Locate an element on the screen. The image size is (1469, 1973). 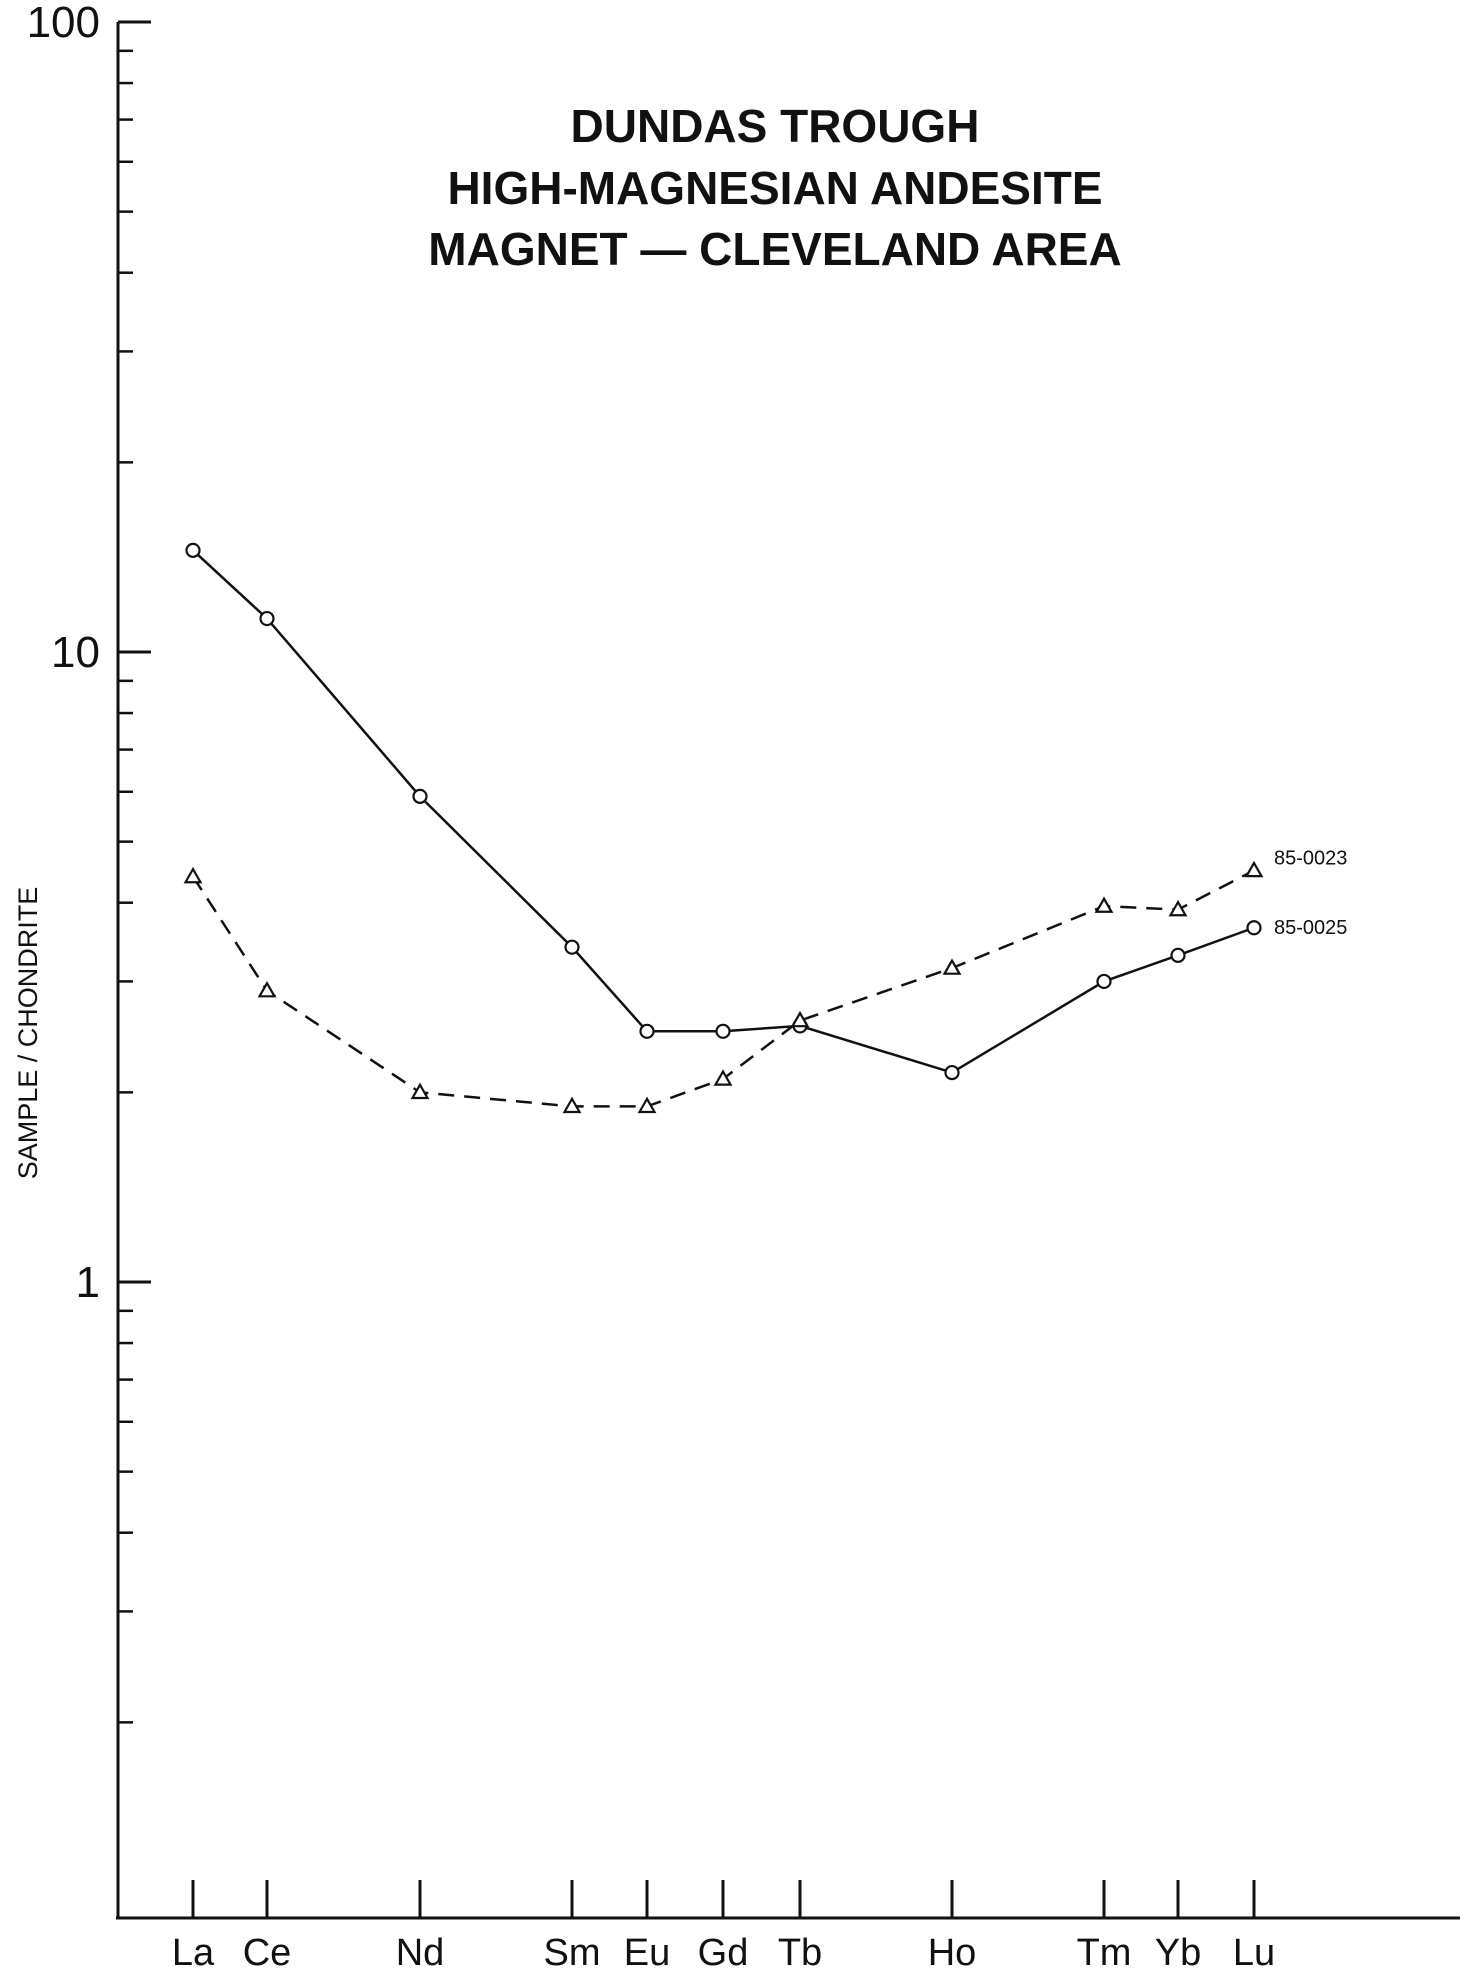
y-tick-label: 10 is located at coordinates (75, 652).